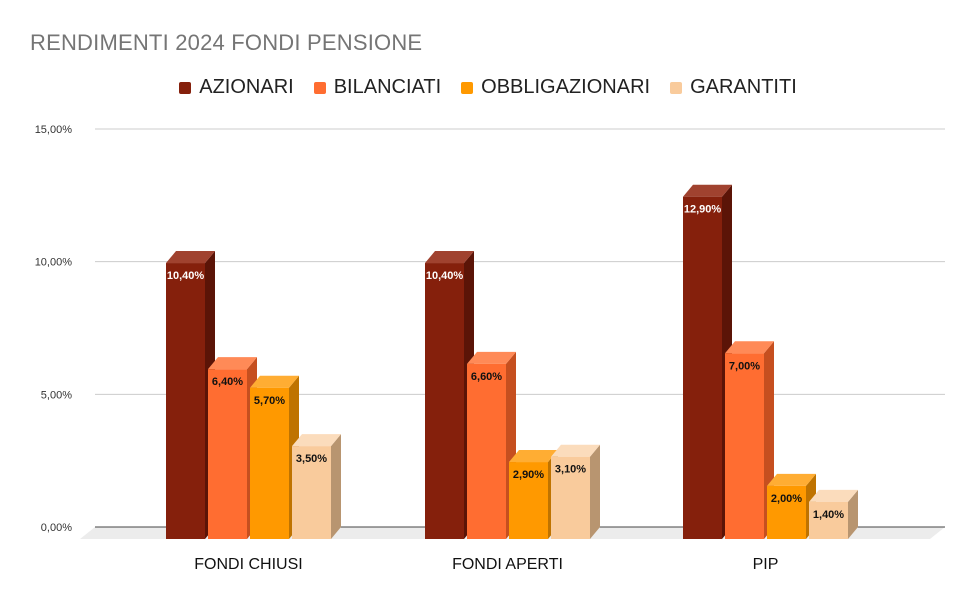  I want to click on data-label: 2,90%, so click(528, 475).